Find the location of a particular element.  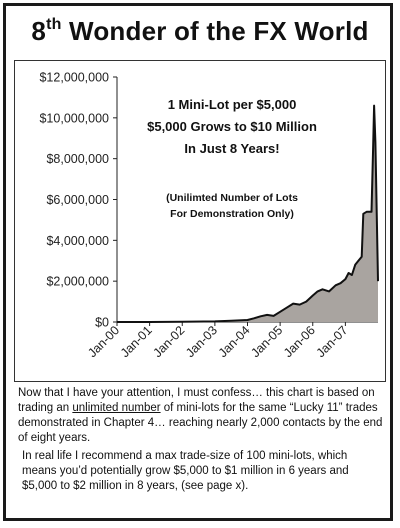

y-tick-label: $6,000,000 is located at coordinates (77, 200).